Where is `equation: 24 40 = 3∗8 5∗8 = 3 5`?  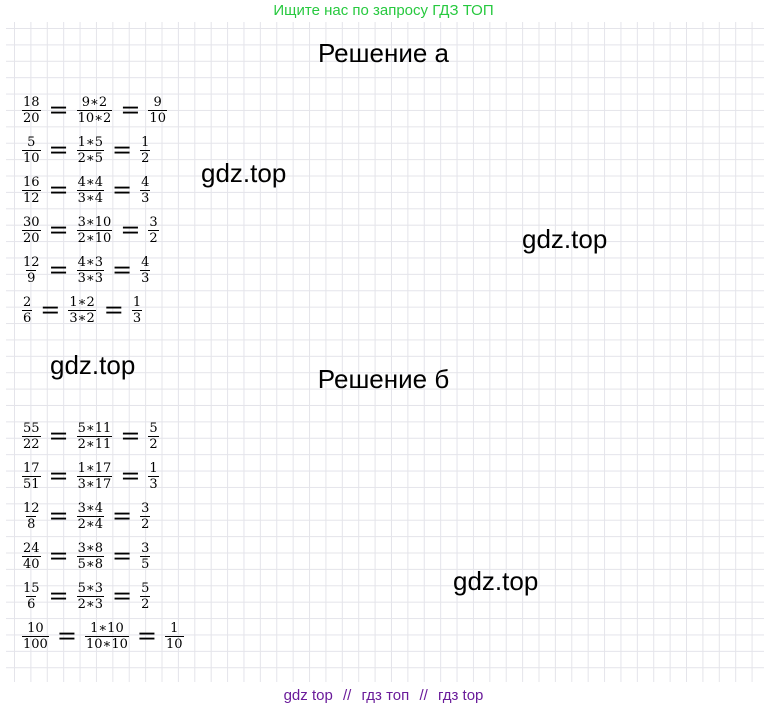 equation: 24 40 = 3∗8 5∗8 = 3 5 is located at coordinates (103, 556).